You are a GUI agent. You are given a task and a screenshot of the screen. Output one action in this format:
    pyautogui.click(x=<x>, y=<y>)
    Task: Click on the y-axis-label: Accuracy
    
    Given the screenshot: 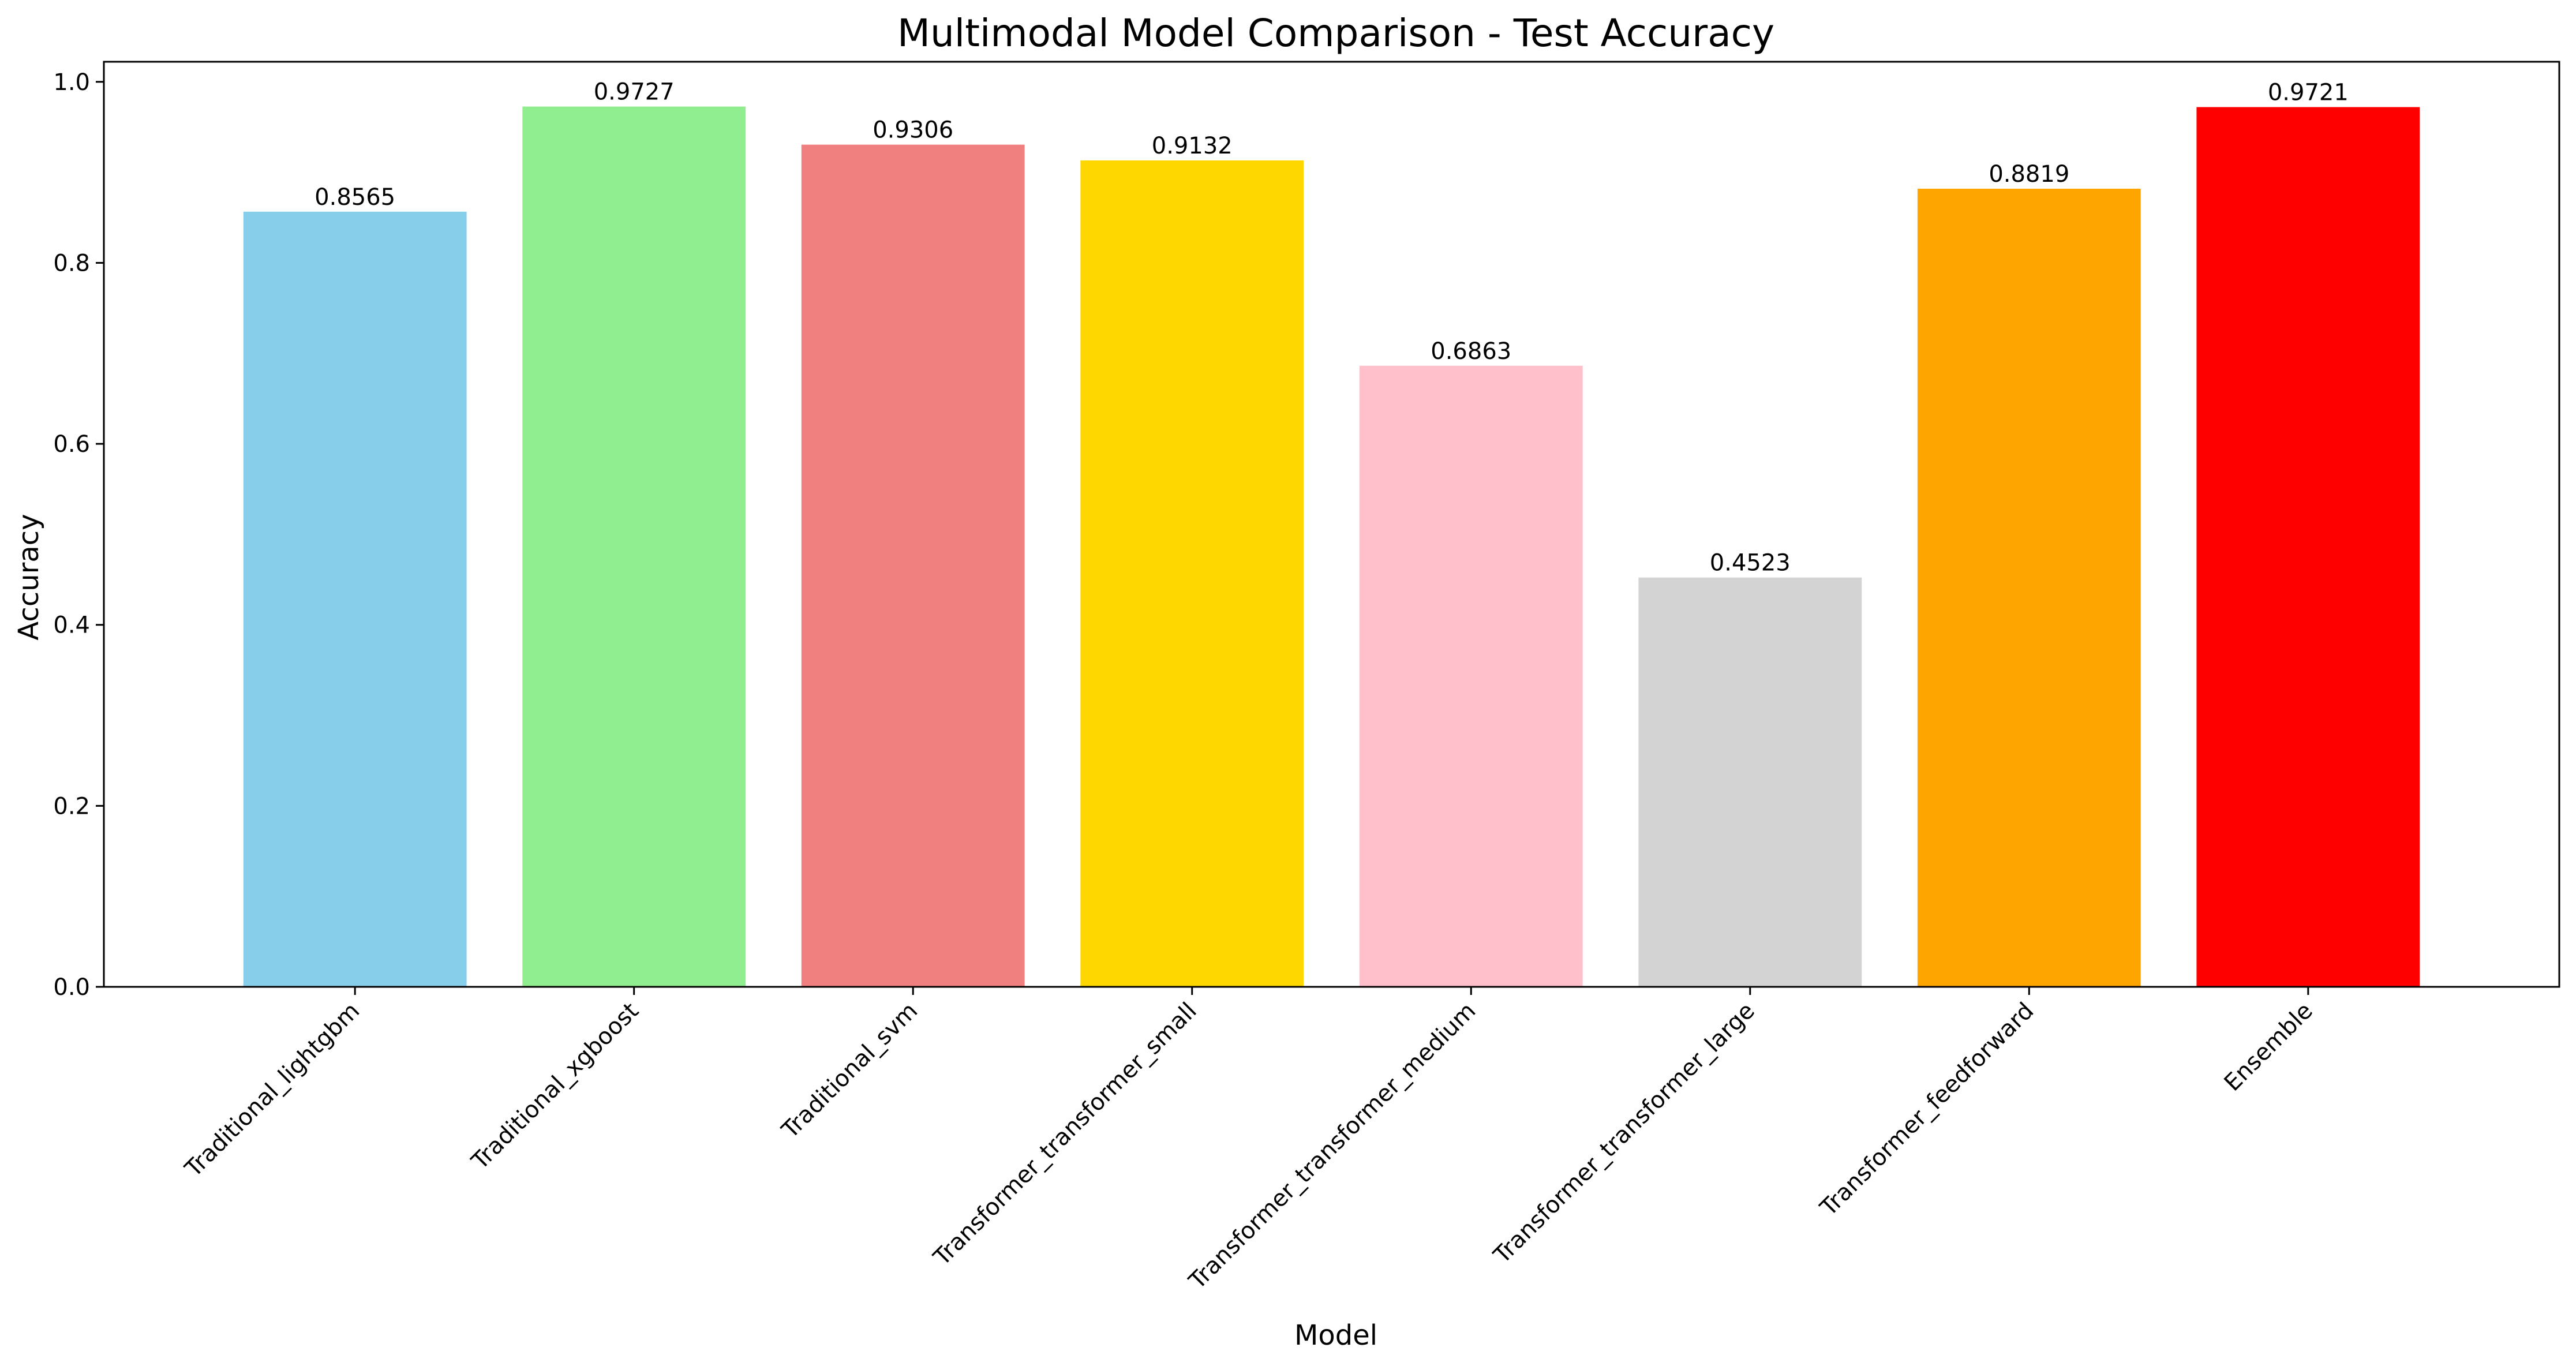 What is the action you would take?
    pyautogui.click(x=29, y=577)
    